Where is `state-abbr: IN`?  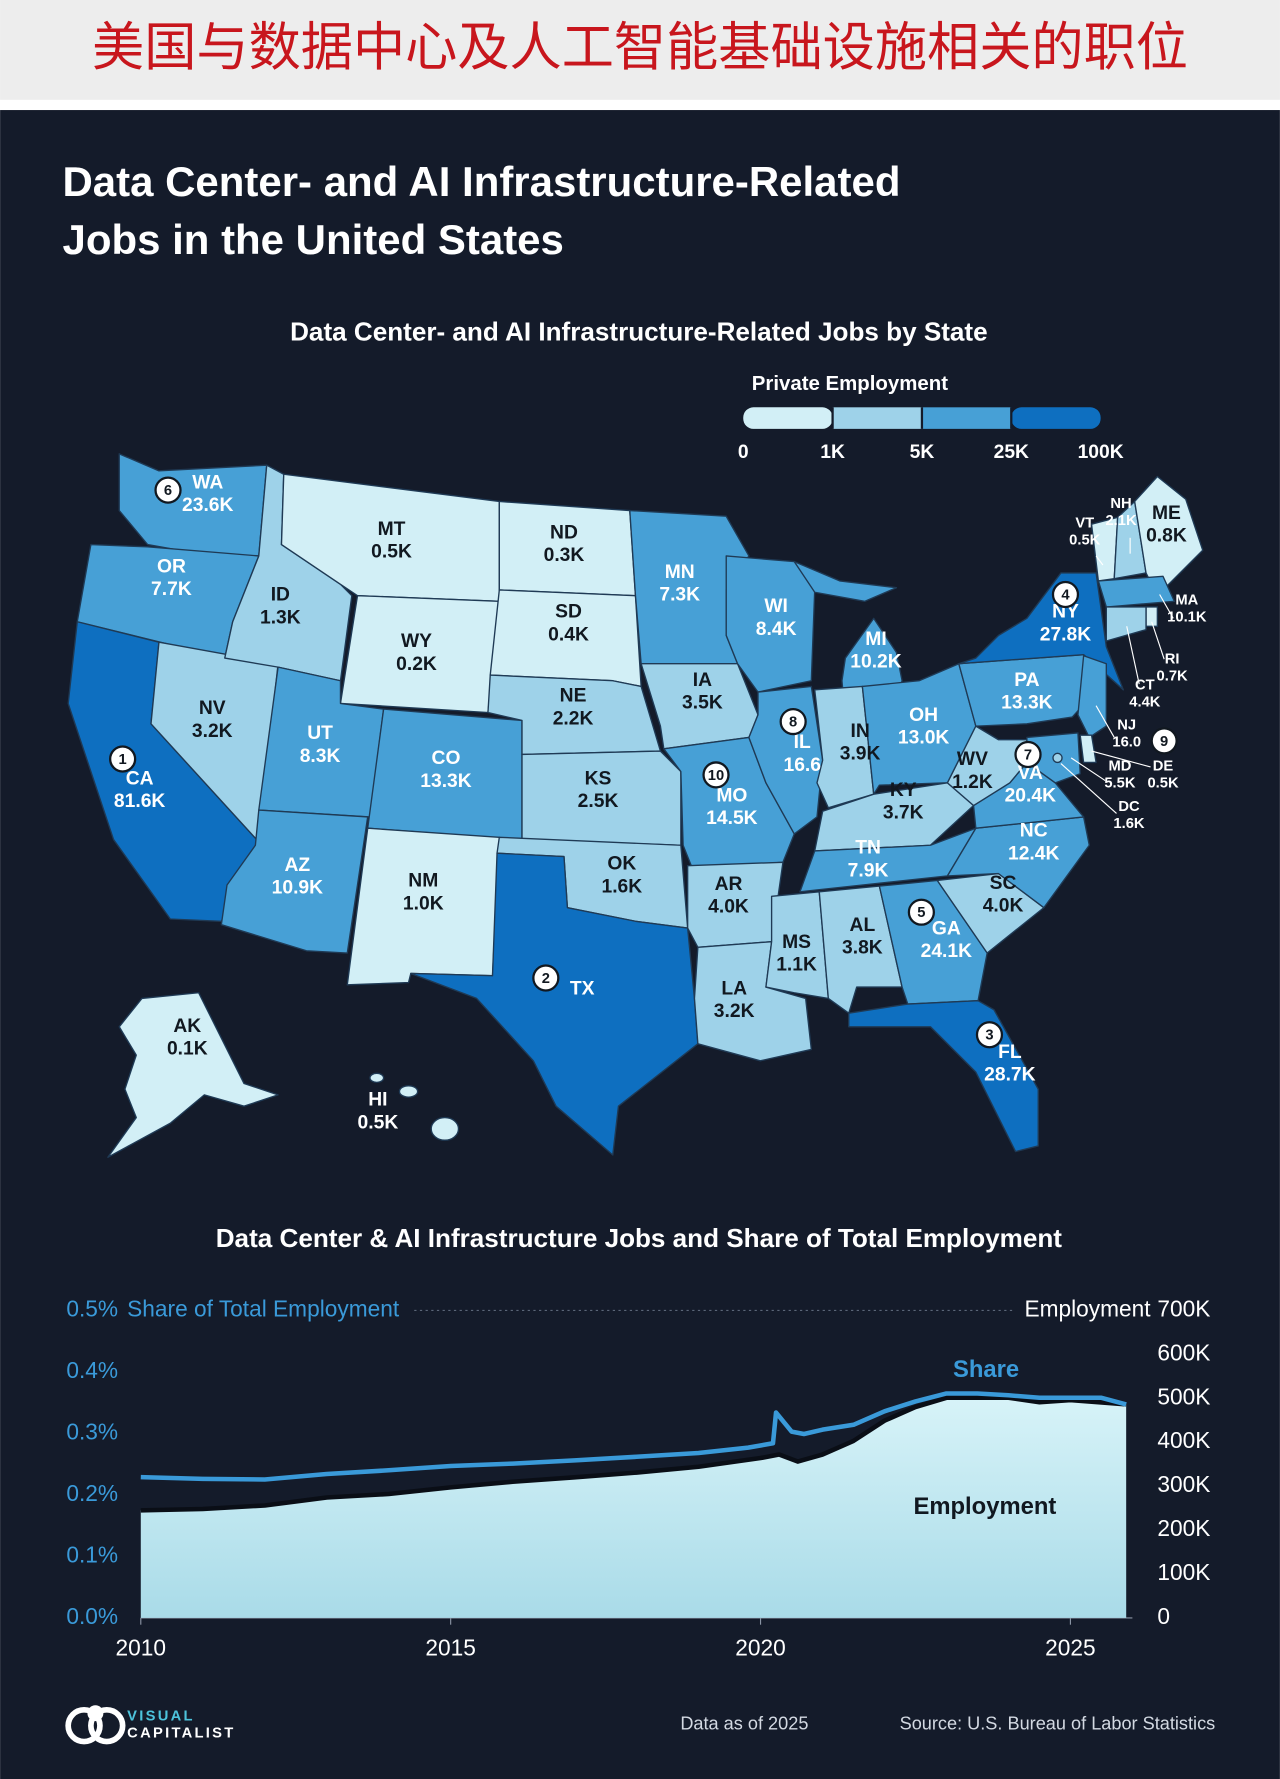
state-abbr: IN is located at coordinates (859, 731).